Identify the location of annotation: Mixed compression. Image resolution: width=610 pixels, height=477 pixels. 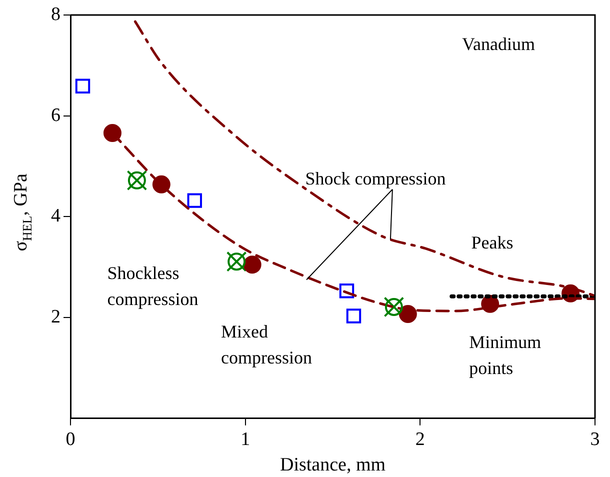
(266, 345).